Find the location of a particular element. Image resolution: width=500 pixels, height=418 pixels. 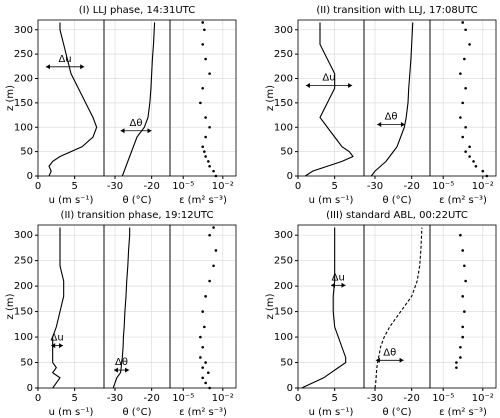

x-tick-label: -20 is located at coordinates (411, 398).